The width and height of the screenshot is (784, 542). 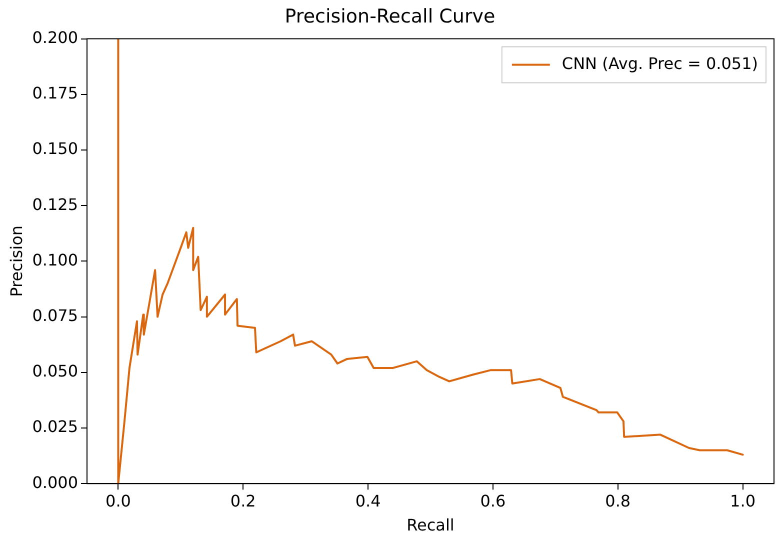 What do you see at coordinates (55, 371) in the screenshot?
I see `y-tick-label: 0.050` at bounding box center [55, 371].